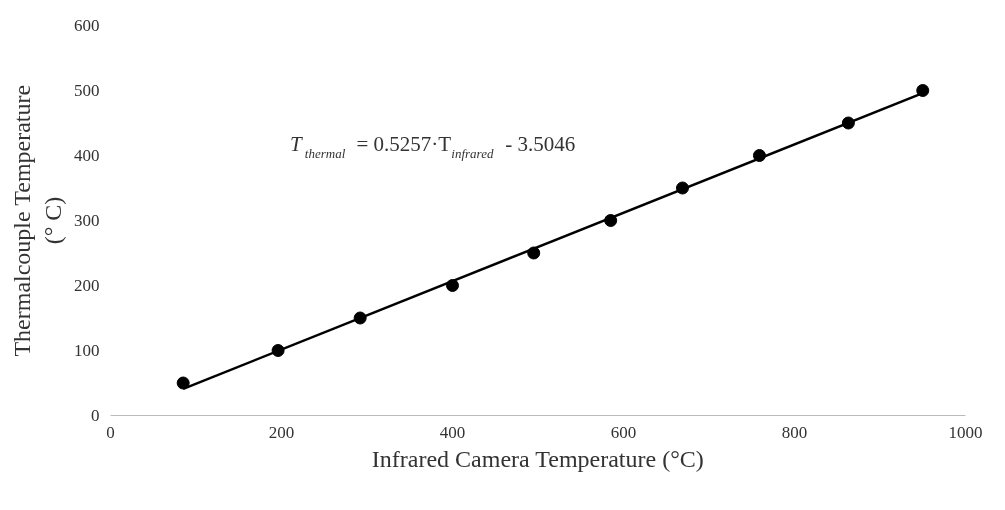 This screenshot has width=1005, height=510. I want to click on x-tick-label: 1000, so click(965, 432).